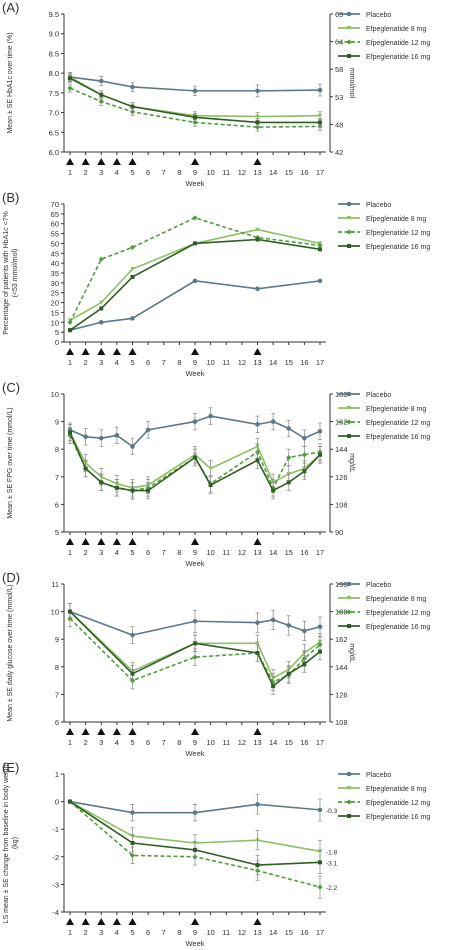 Image resolution: width=474 pixels, height=950 pixels. What do you see at coordinates (242, 932) in the screenshot?
I see `x-tick-label: 12` at bounding box center [242, 932].